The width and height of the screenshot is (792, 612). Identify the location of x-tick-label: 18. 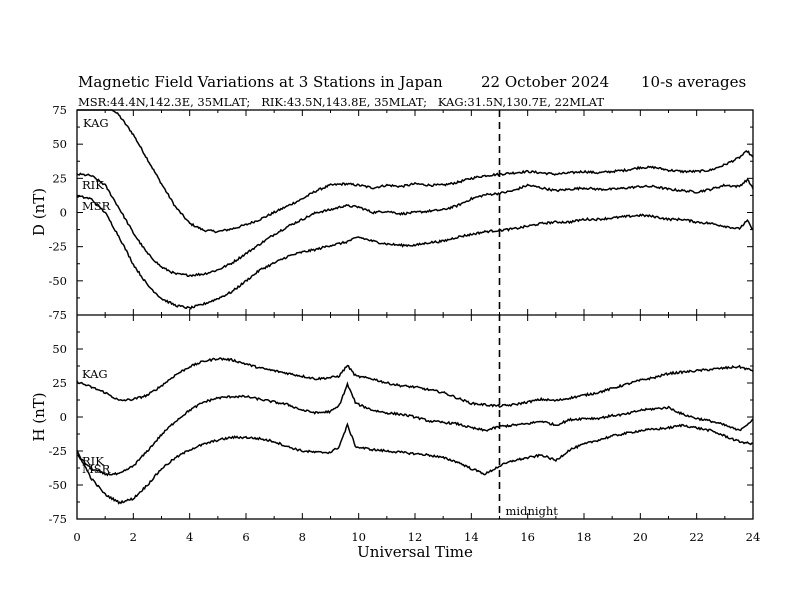
(584, 537).